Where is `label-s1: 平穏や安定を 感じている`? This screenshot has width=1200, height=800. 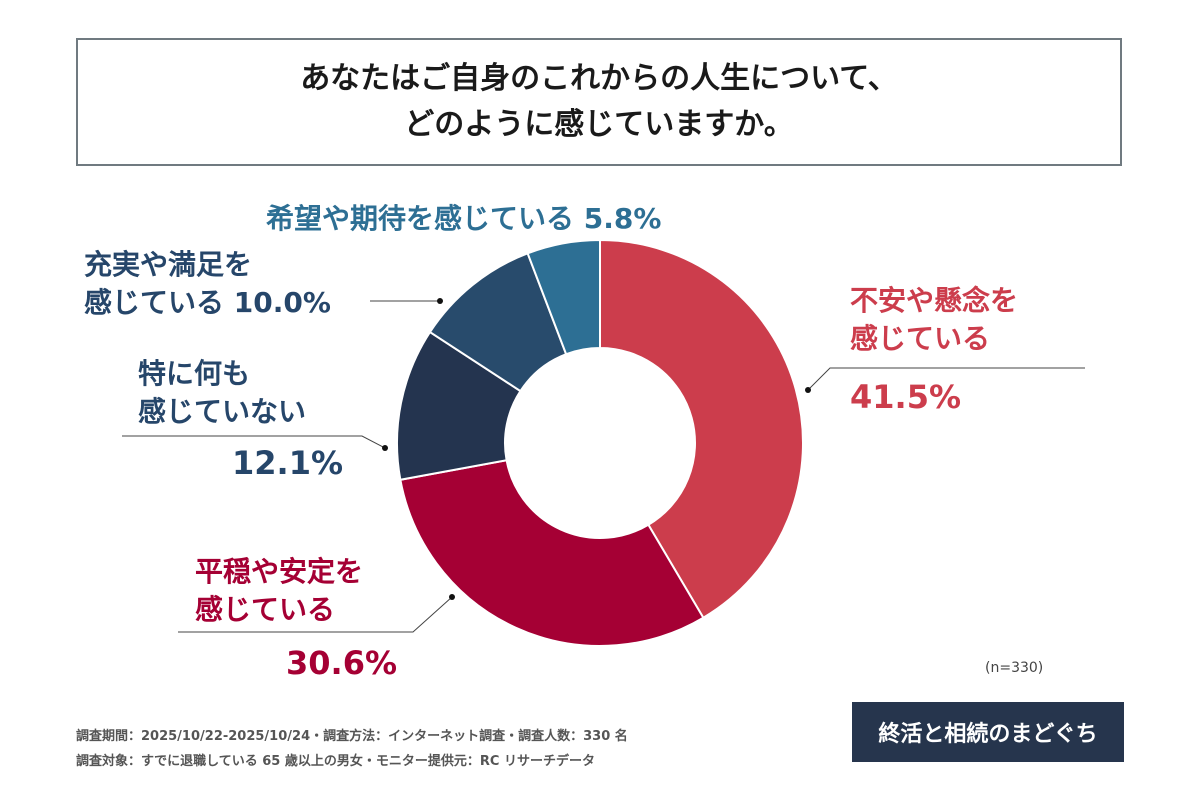 label-s1: 平穏や安定を 感じている is located at coordinates (279, 591).